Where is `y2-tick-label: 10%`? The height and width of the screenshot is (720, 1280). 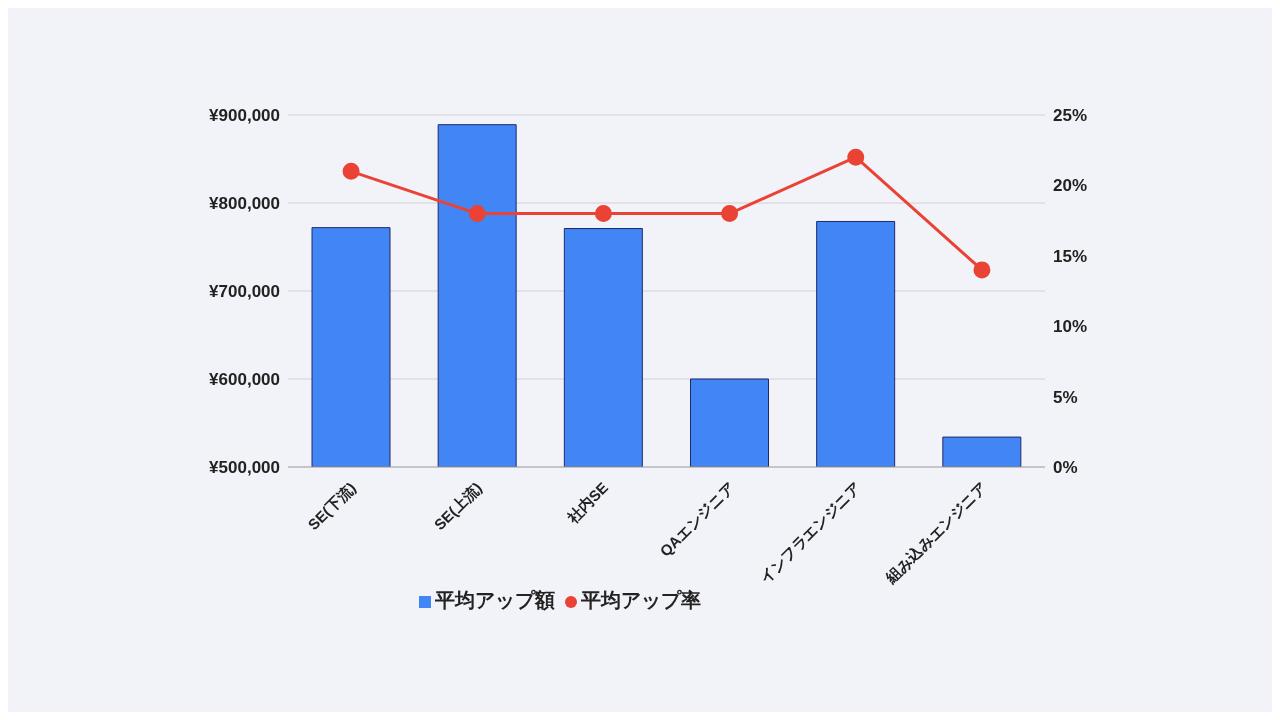
y2-tick-label: 10% is located at coordinates (1070, 327).